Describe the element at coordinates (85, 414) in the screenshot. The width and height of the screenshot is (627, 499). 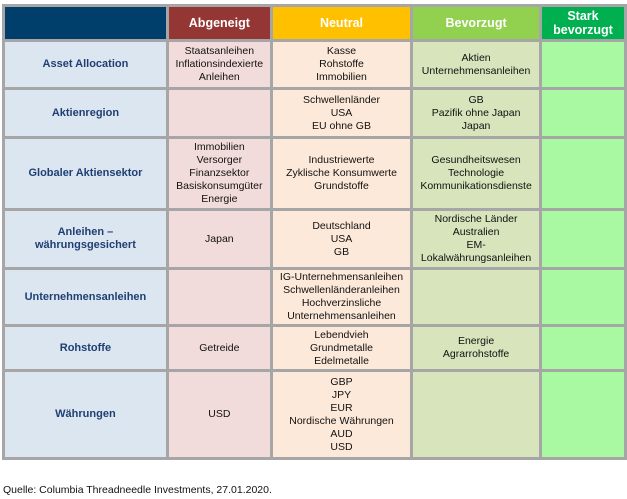
I see `row-label: Währungen` at that location.